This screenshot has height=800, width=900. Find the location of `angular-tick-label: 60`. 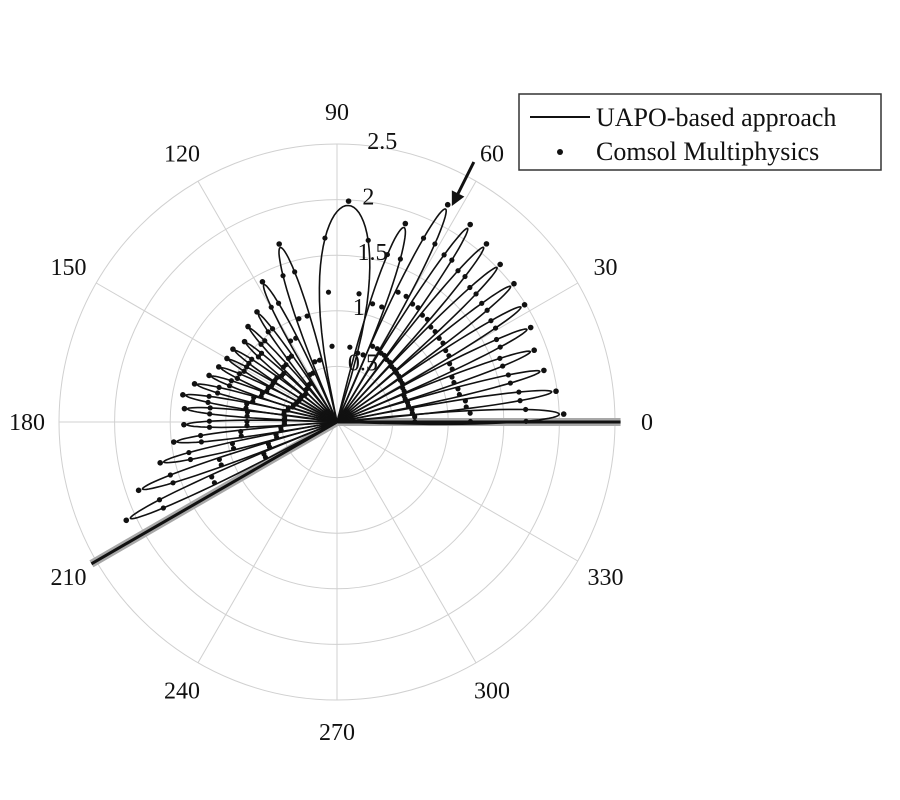

angular-tick-label: 60 is located at coordinates (492, 155).